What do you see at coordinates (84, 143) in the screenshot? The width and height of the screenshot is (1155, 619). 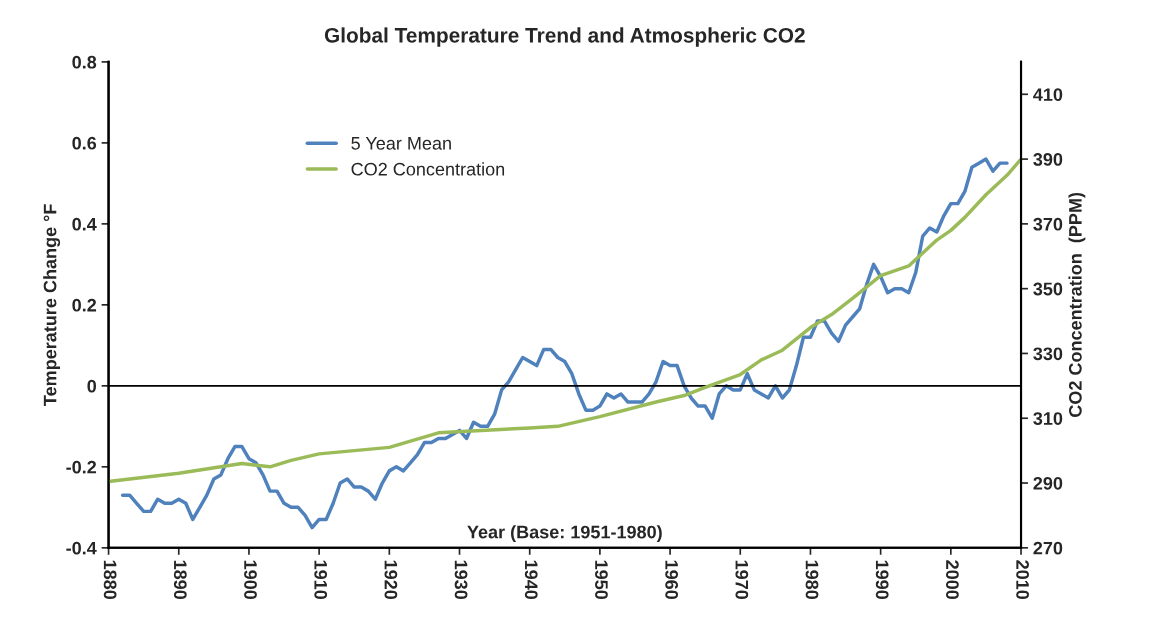 I see `y-tick-label: 0.6` at bounding box center [84, 143].